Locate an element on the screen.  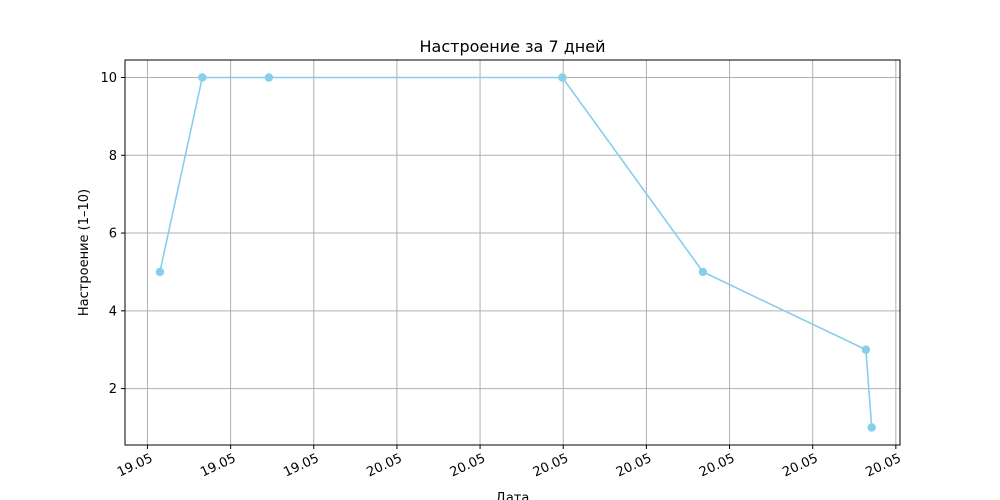
y-tick-label: 10 is located at coordinates (108, 78).